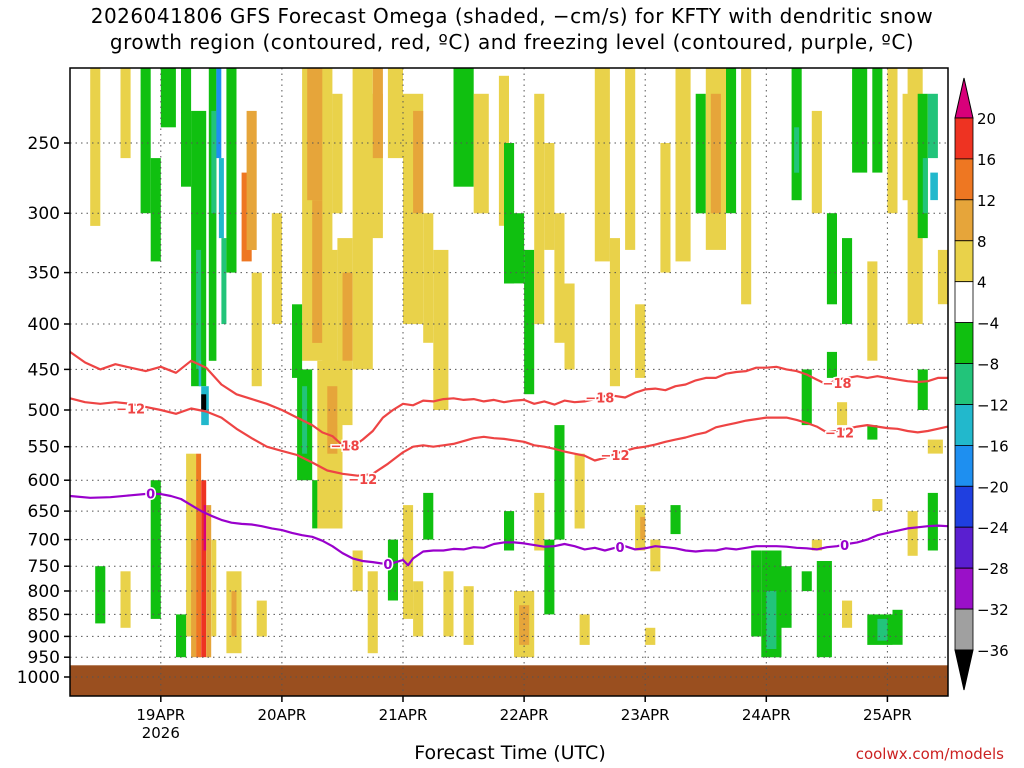 The height and width of the screenshot is (768, 1024). I want to click on x-tick-label-5: 24APR, so click(766, 715).